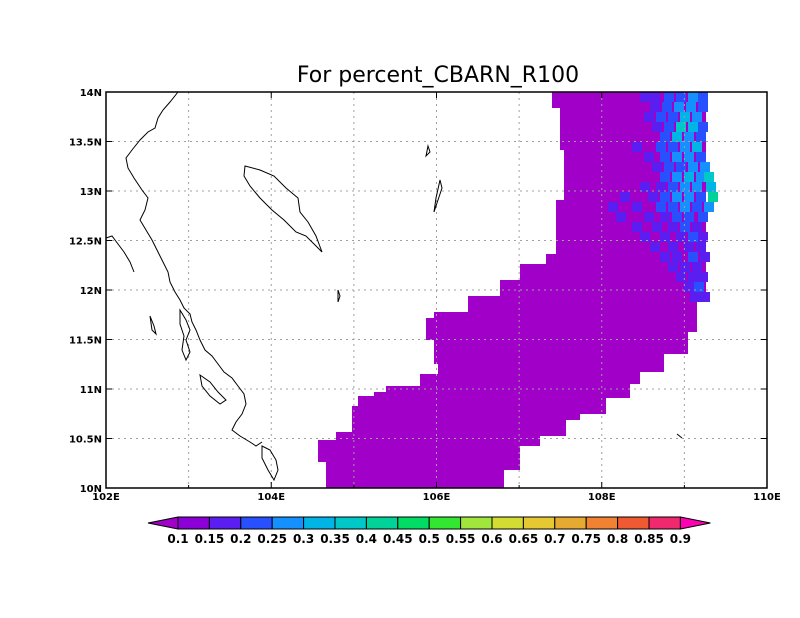  What do you see at coordinates (335, 539) in the screenshot?
I see `colorbar-label: 0.35` at bounding box center [335, 539].